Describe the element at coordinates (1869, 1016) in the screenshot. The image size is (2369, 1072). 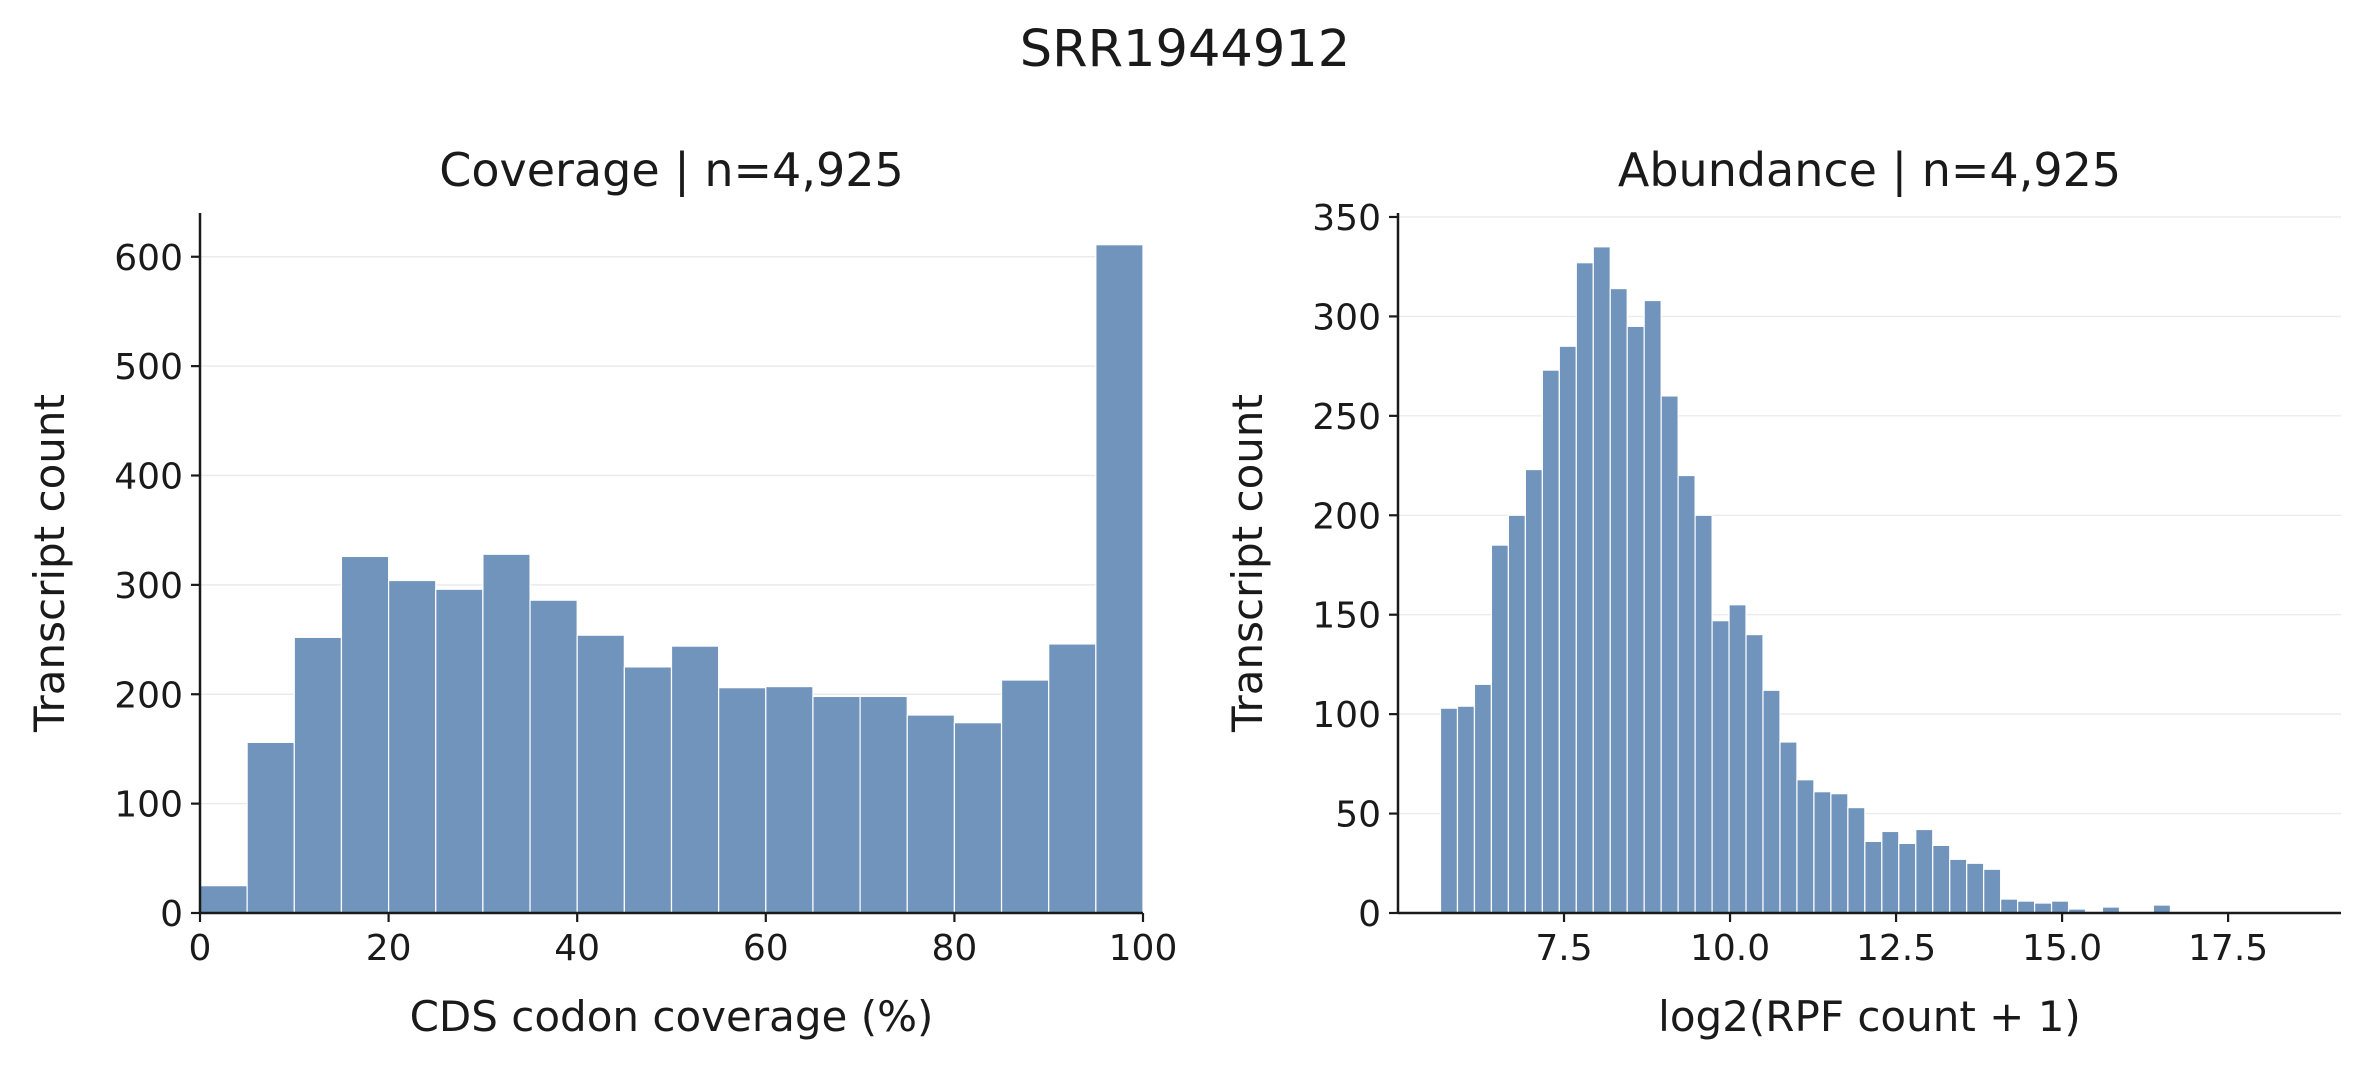
I see `x-axis-label: log2(RPF count + 1)` at that location.